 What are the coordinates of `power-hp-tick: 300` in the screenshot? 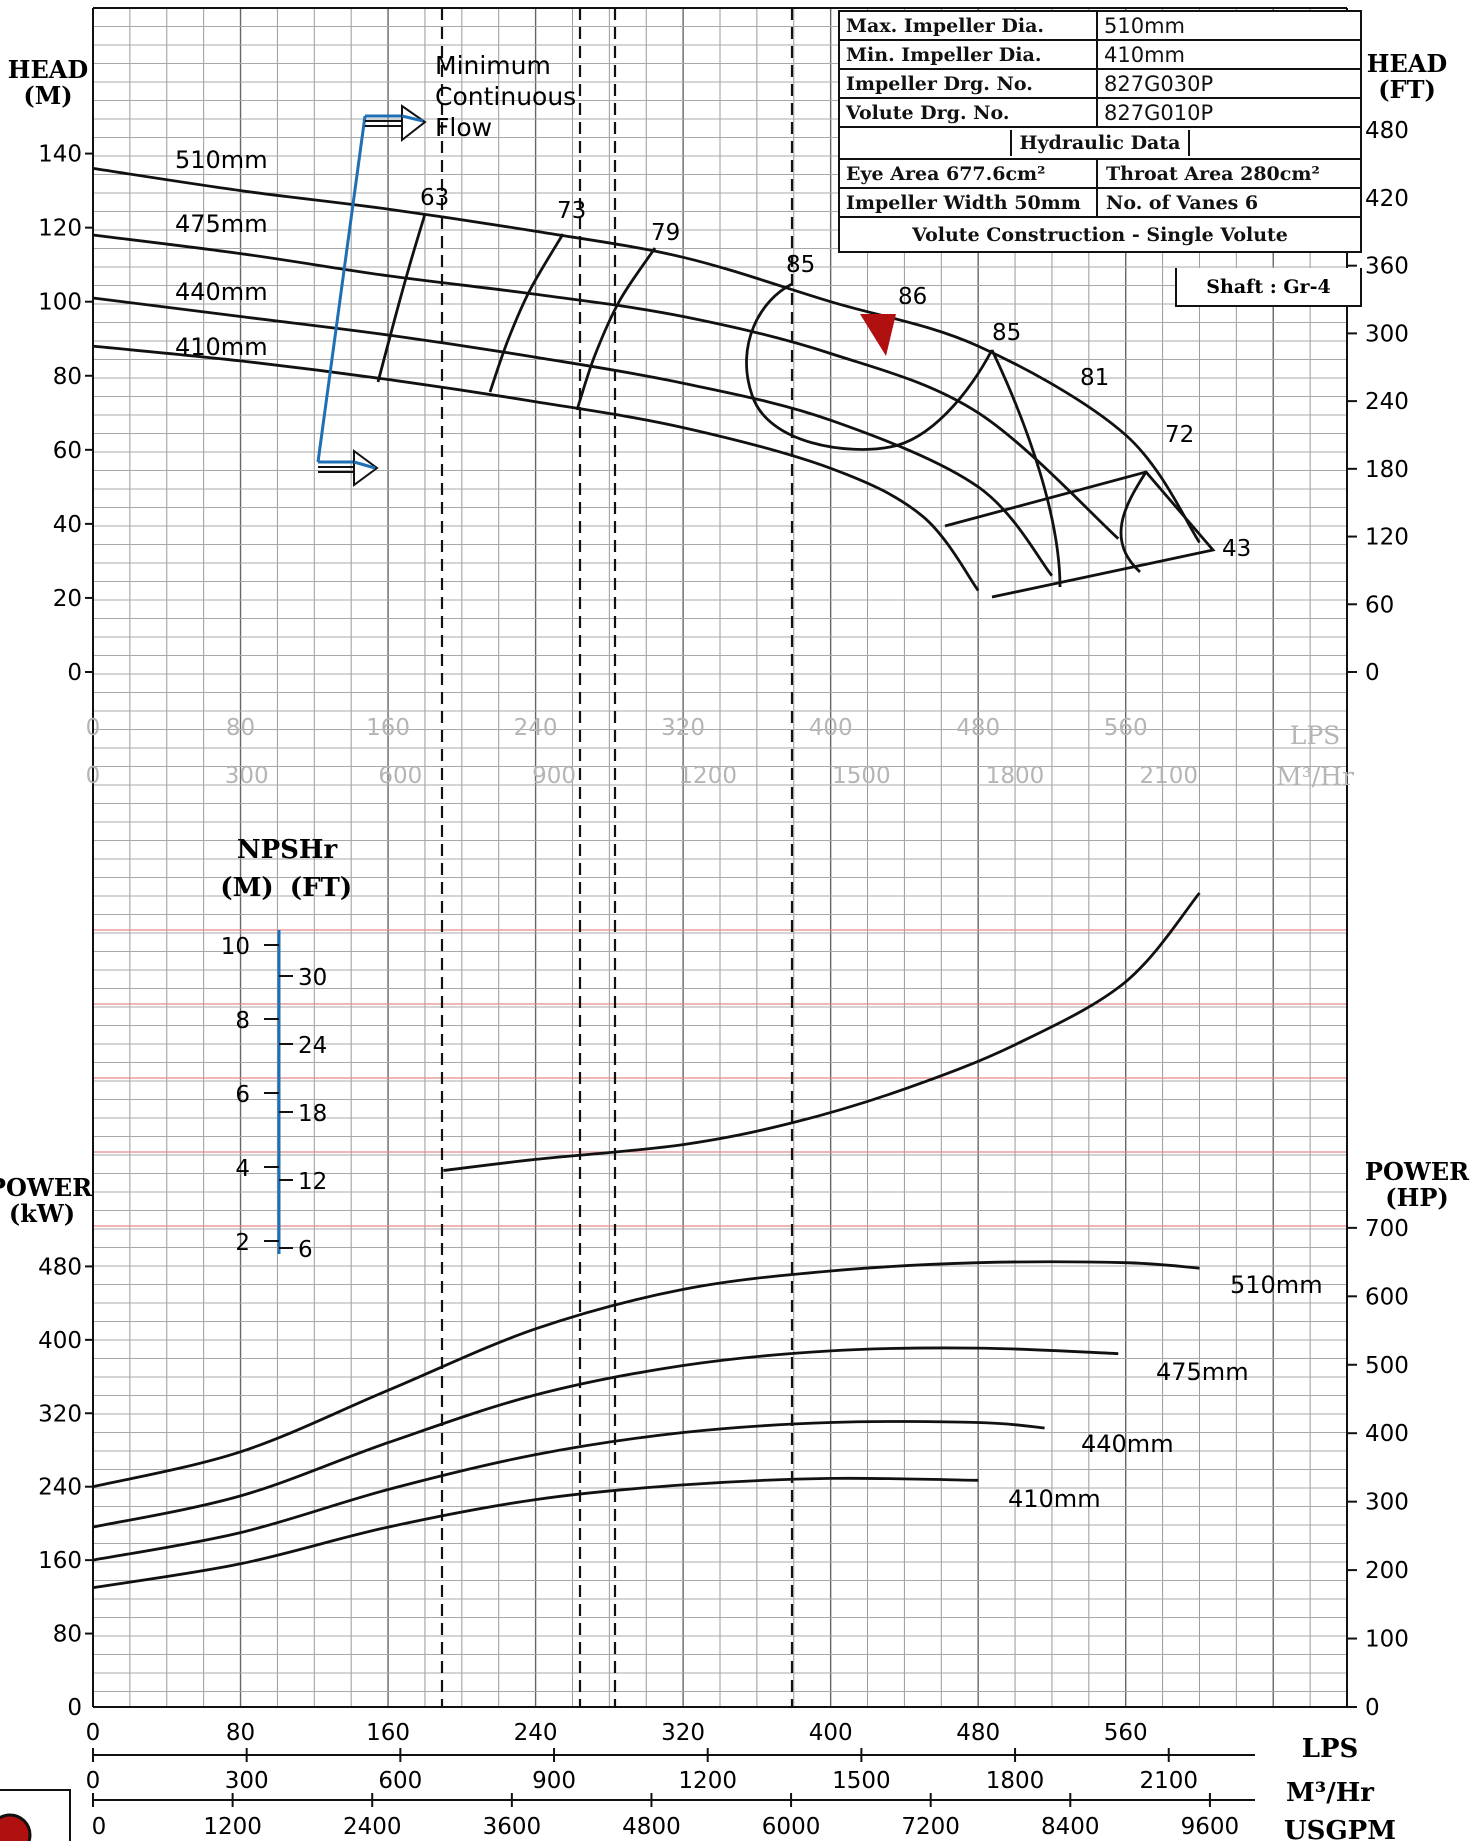 It's located at (1387, 1503).